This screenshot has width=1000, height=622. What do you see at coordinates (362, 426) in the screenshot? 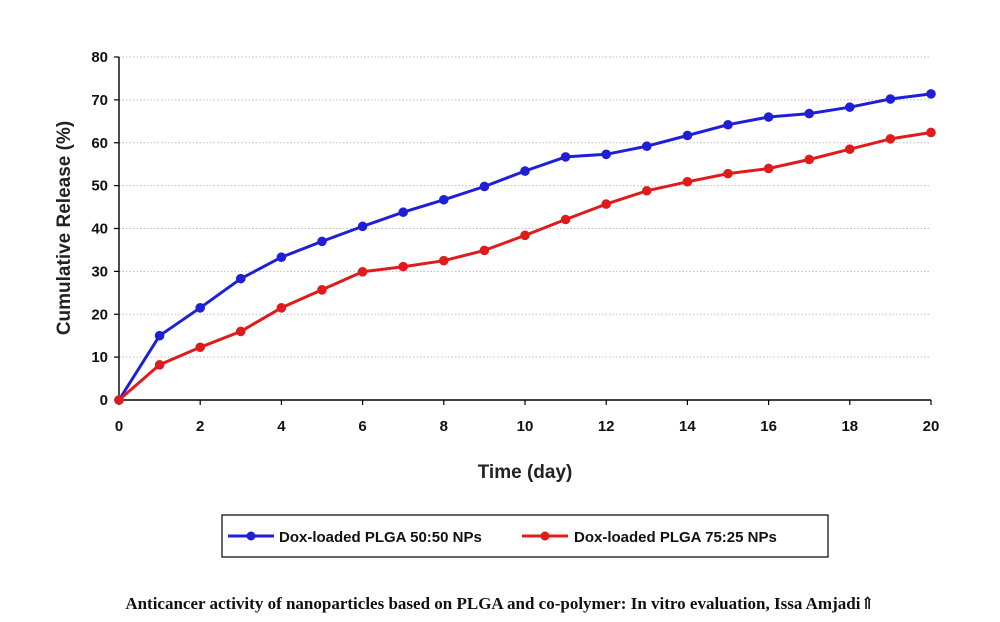
I see `x-tick-label-3: 6` at bounding box center [362, 426].